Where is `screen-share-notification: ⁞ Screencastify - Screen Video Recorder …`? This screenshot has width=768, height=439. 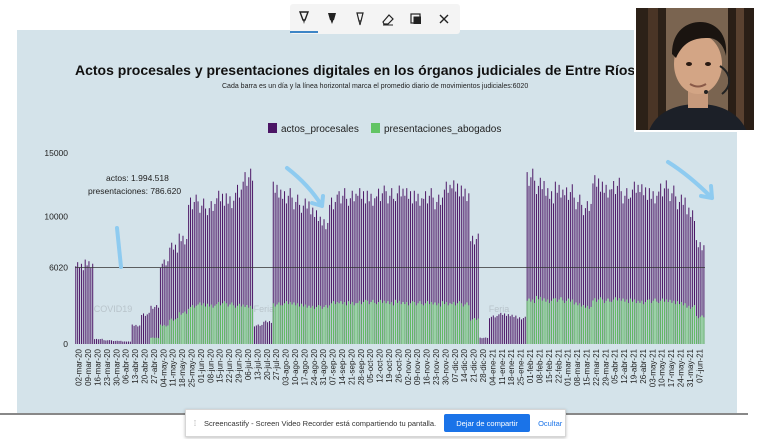 screen-share-notification: ⁞ Screencastify - Screen Video Recorder … is located at coordinates (375, 423).